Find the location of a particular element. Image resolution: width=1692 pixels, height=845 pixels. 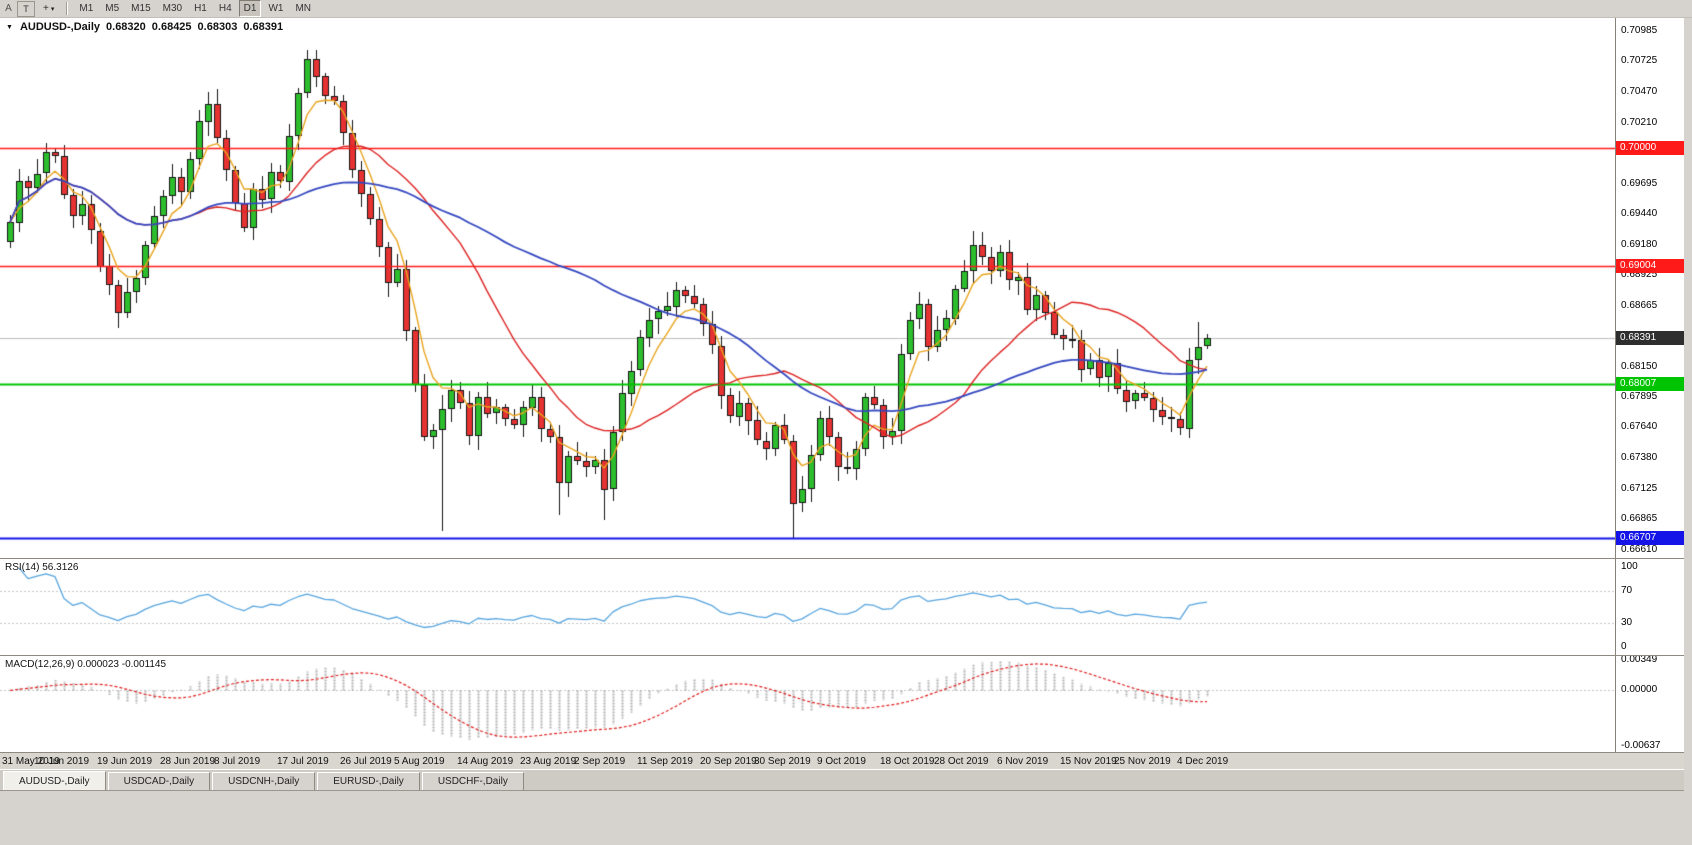

chart-tab-eurusd: EURUSD-,Daily is located at coordinates (368, 781).